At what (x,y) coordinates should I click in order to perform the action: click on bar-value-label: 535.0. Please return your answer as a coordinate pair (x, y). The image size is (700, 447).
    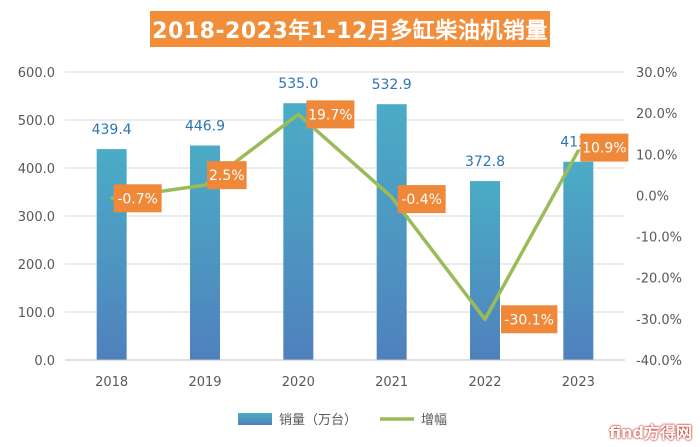
    Looking at the image, I should click on (298, 84).